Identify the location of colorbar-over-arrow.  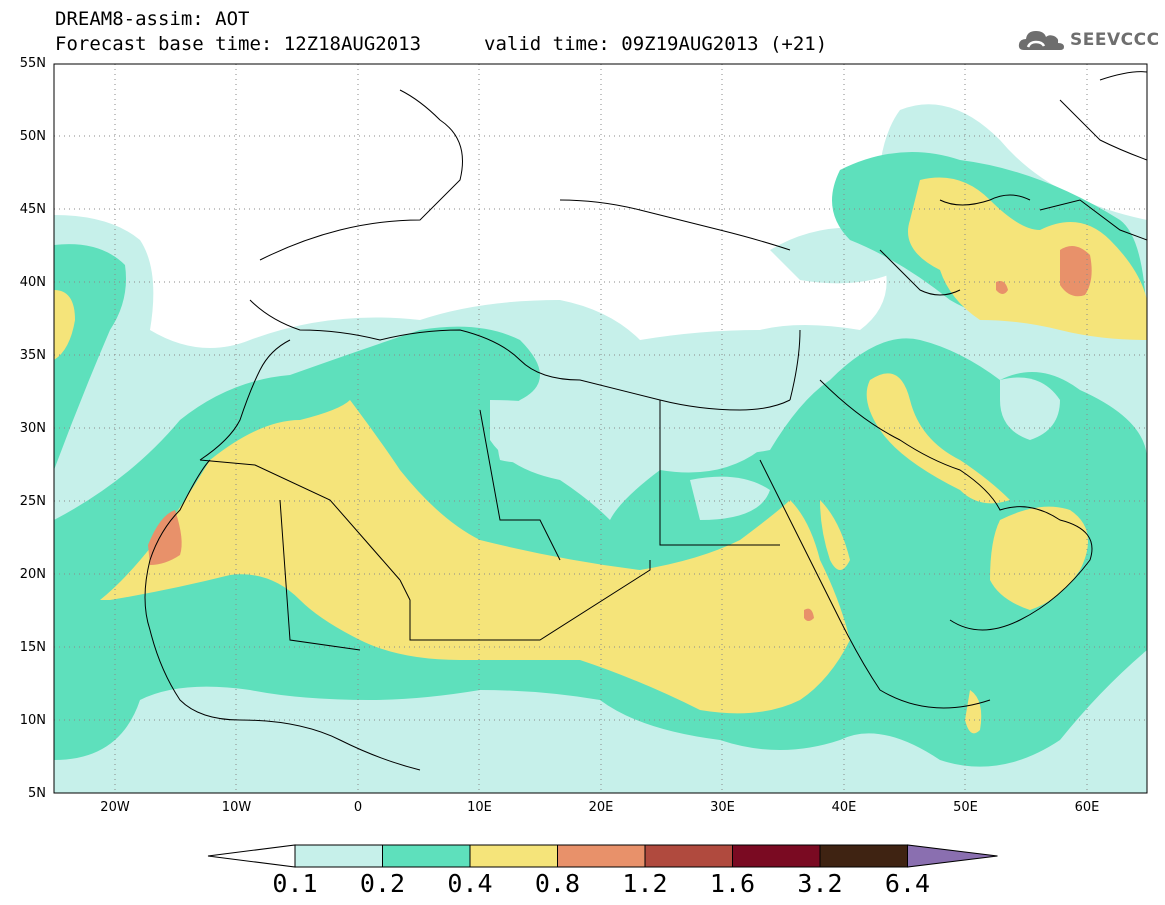
(952, 856).